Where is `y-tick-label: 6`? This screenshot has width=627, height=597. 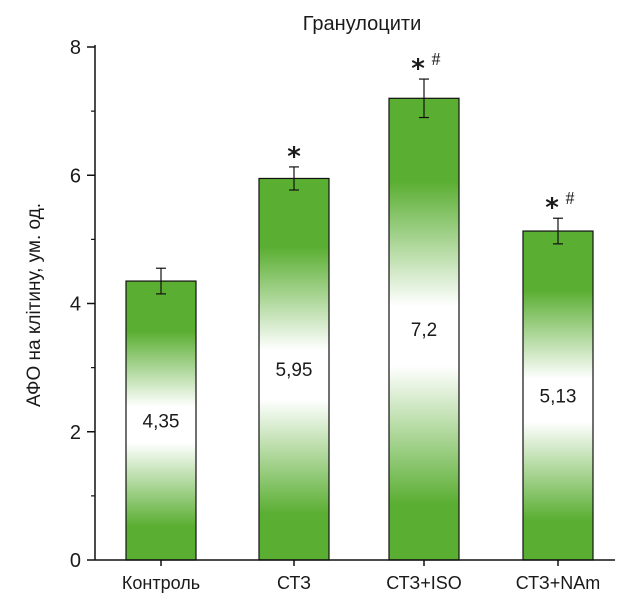 y-tick-label: 6 is located at coordinates (75, 176).